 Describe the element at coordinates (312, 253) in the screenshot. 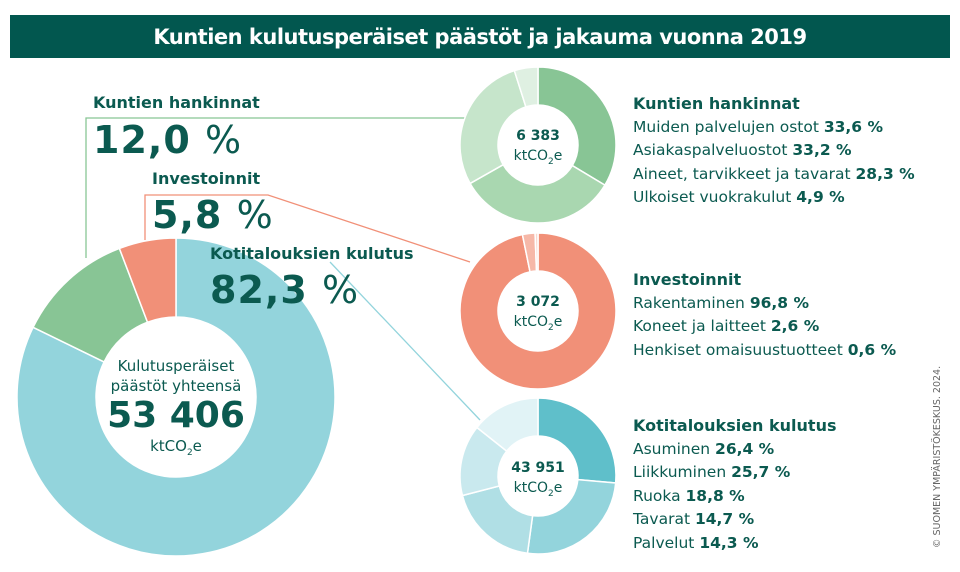

I see `label-kotitaloudet: Kotitalouksien kulutus` at that location.